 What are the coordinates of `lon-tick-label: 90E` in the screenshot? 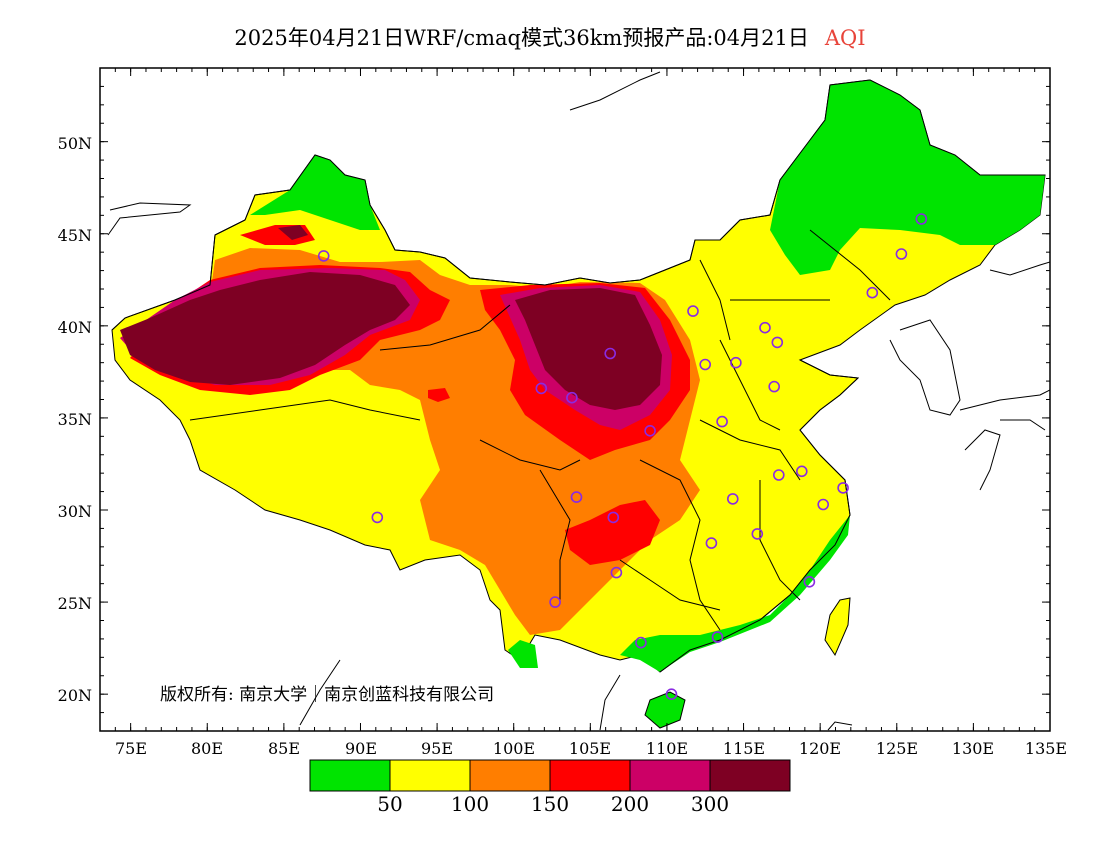 It's located at (361, 748).